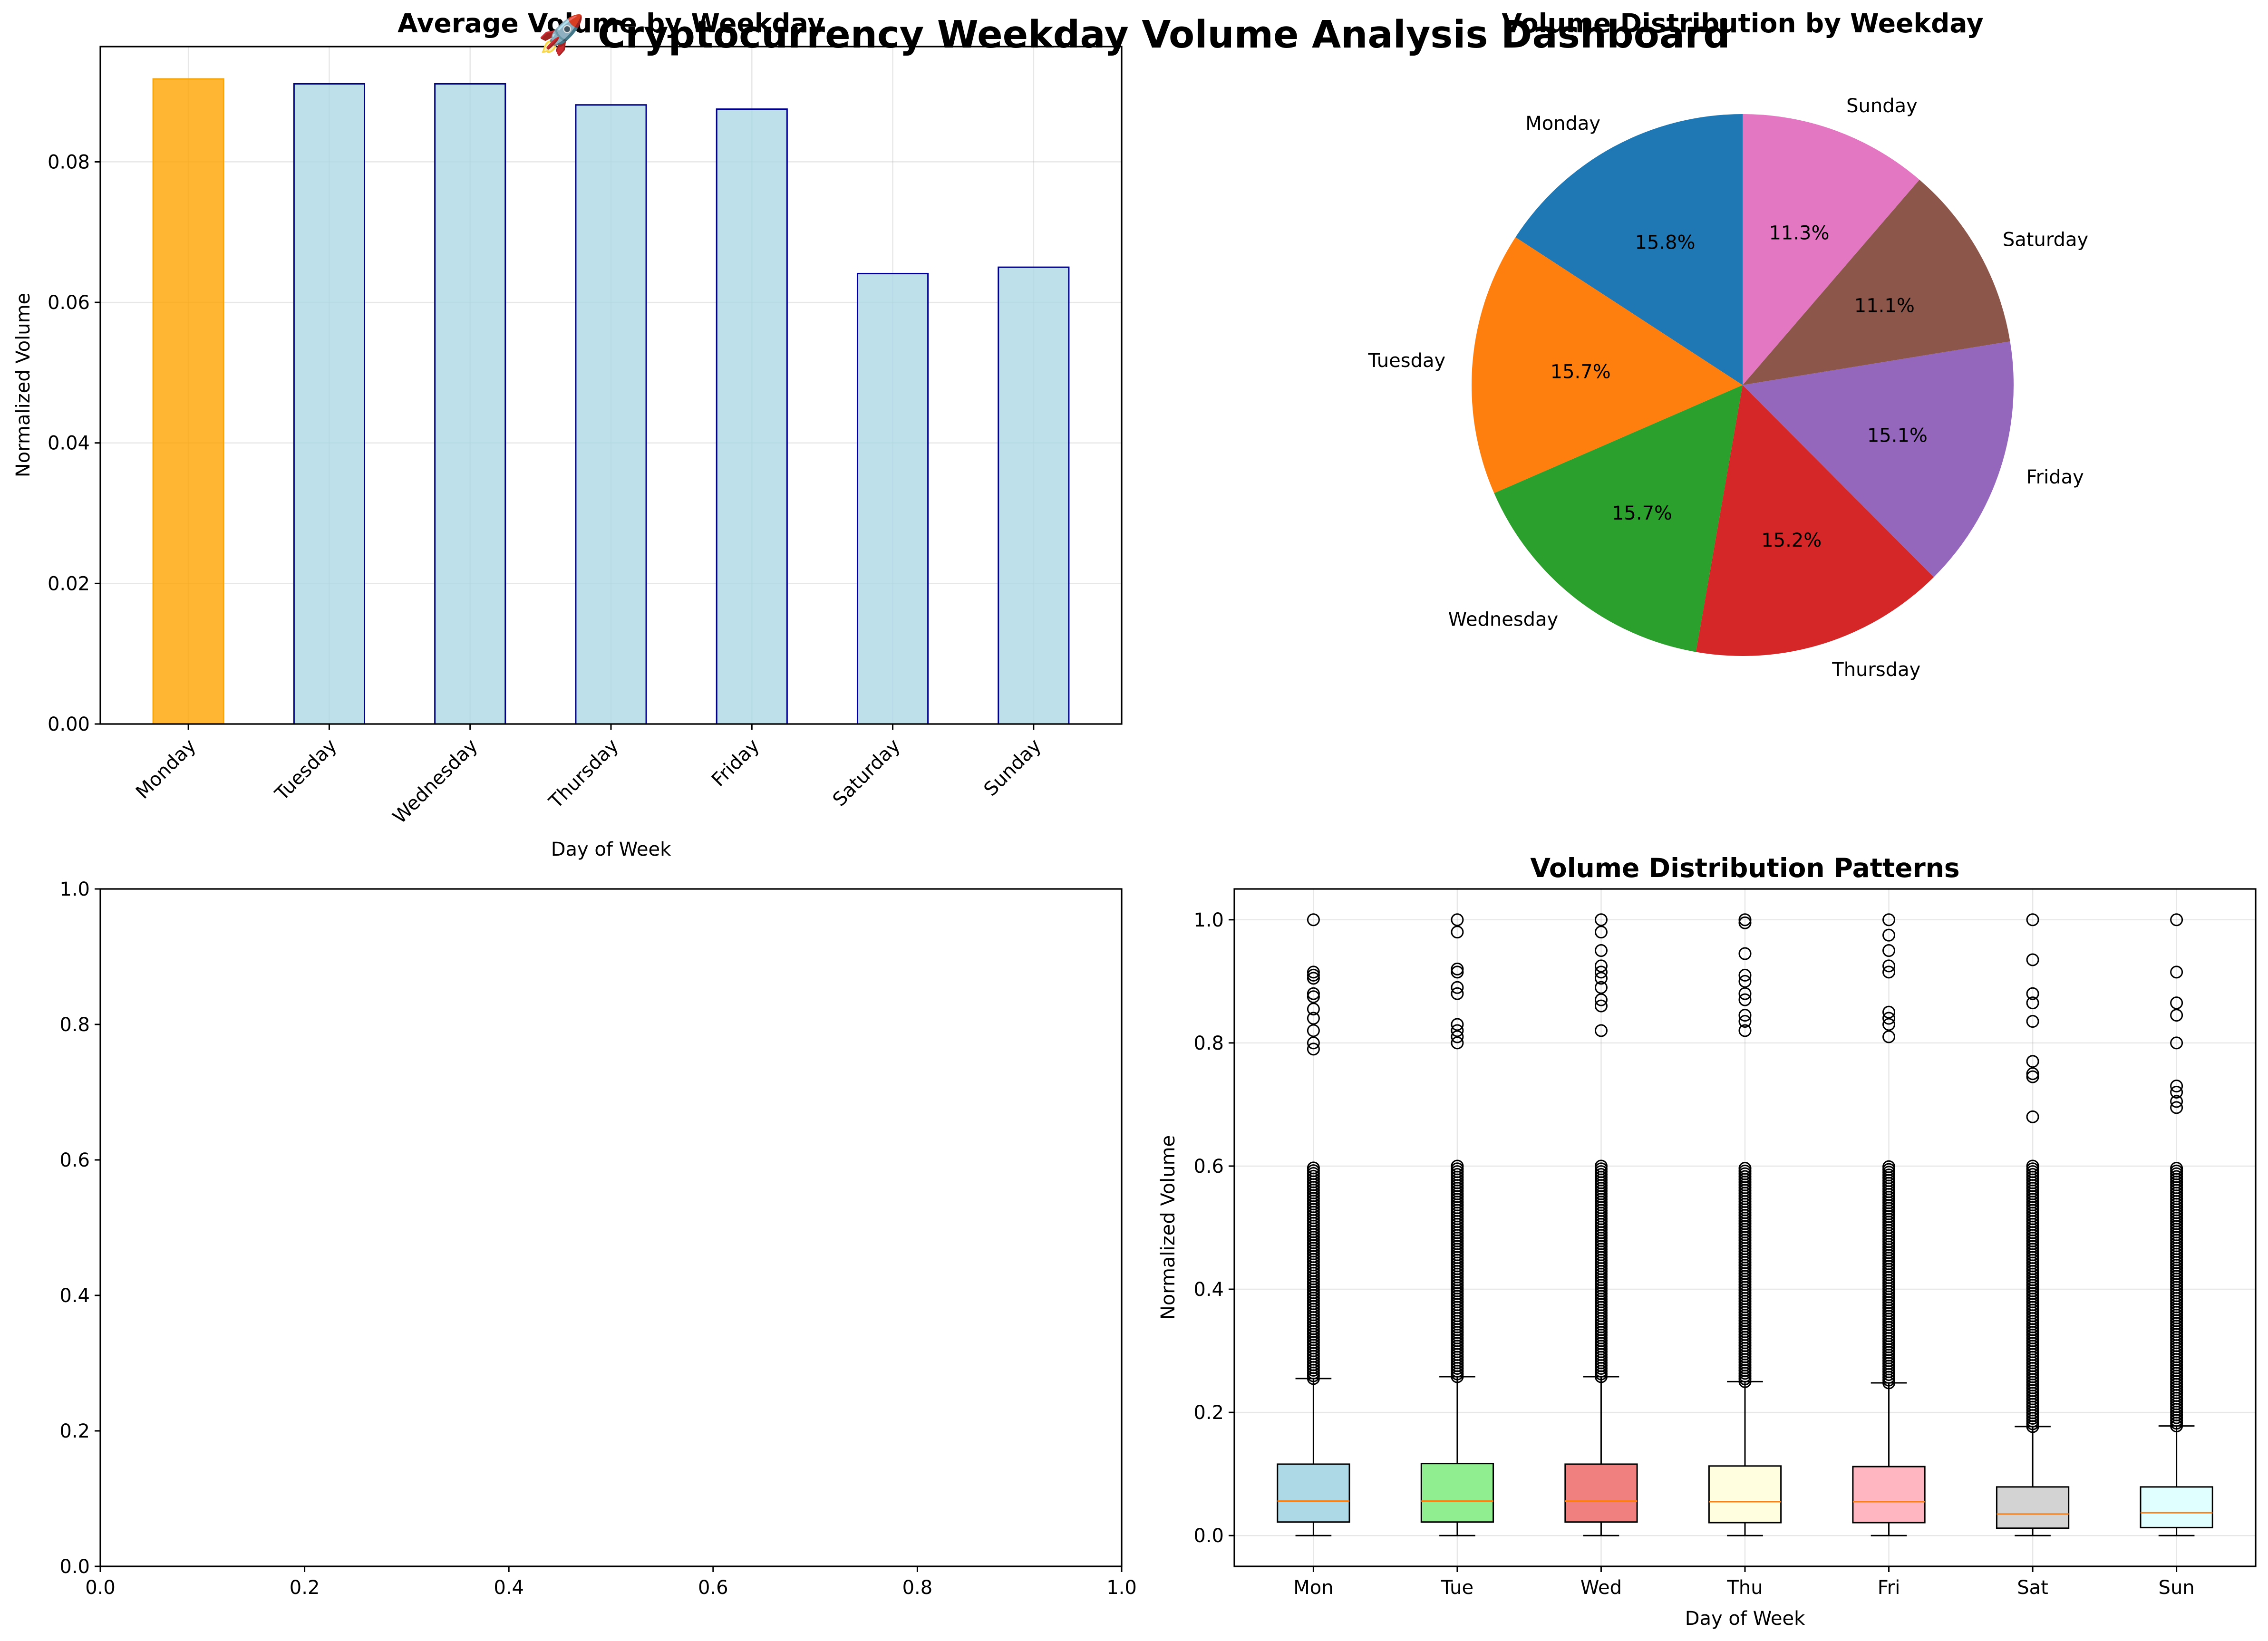 The width and height of the screenshot is (2268, 1641). Describe the element at coordinates (1208, 1413) in the screenshot. I see `box-plot-ytick-label: 0.2` at that location.